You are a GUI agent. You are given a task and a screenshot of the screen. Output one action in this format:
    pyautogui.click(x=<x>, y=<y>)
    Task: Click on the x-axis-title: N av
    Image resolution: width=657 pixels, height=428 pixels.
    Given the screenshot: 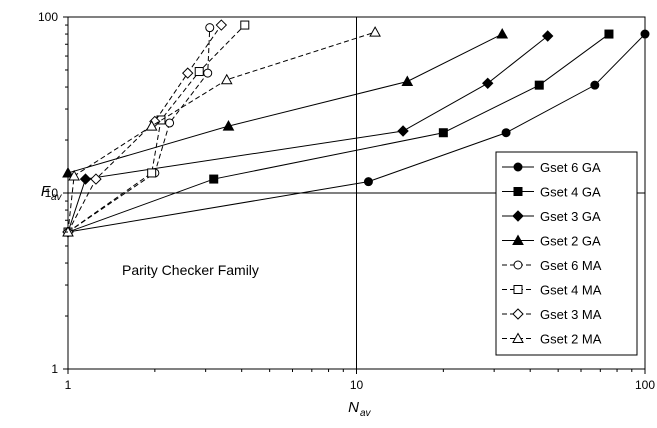 What is the action you would take?
    pyautogui.click(x=359, y=409)
    